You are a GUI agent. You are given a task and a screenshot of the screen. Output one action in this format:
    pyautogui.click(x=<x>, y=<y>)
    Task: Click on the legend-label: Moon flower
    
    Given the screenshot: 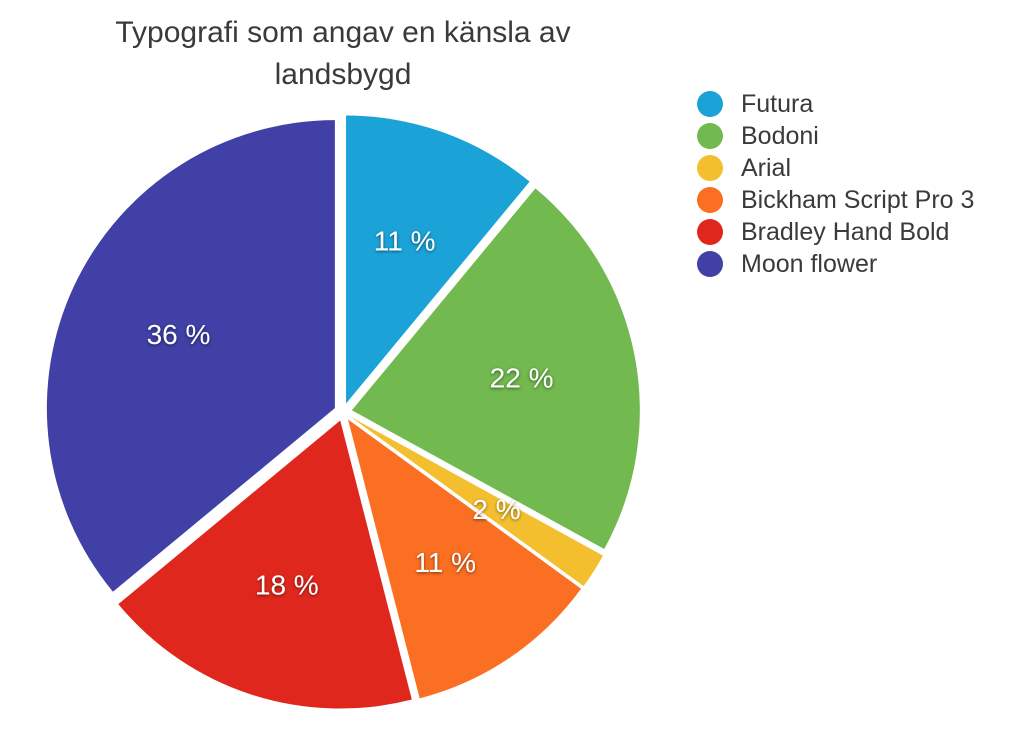 What is the action you would take?
    pyautogui.click(x=809, y=263)
    